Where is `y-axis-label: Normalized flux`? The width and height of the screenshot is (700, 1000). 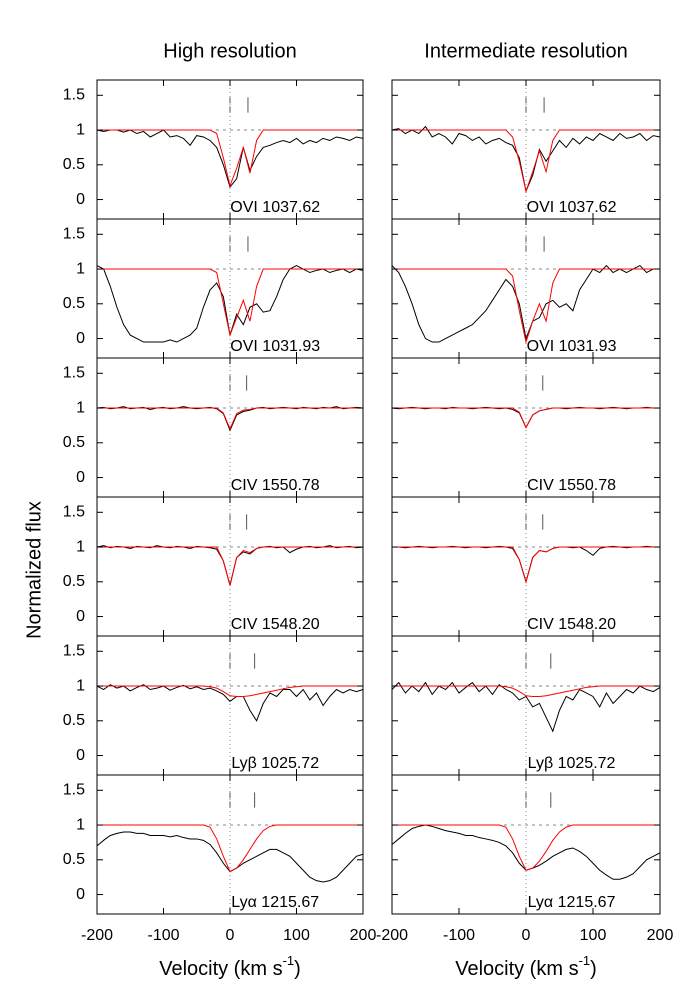
y-axis-label: Normalized flux is located at coordinates (34, 570).